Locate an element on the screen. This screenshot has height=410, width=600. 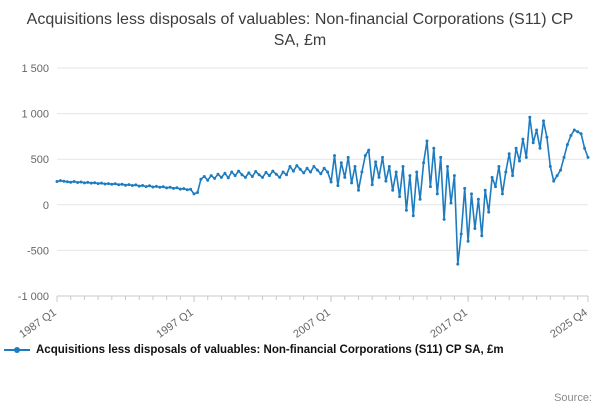
svg-text: 1997 Q1 is located at coordinates (174, 323).